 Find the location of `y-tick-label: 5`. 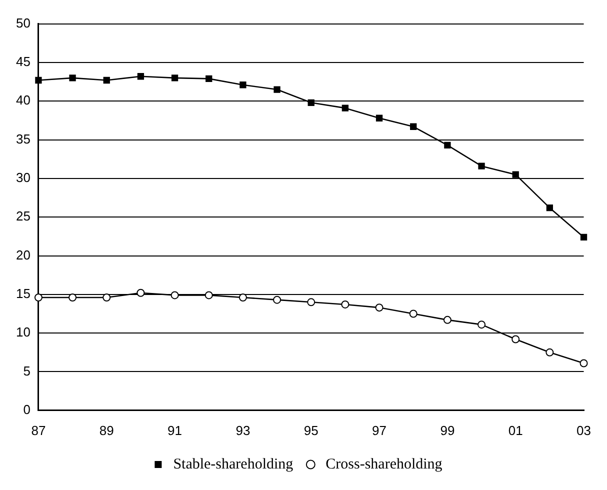

y-tick-label: 5 is located at coordinates (26, 370).